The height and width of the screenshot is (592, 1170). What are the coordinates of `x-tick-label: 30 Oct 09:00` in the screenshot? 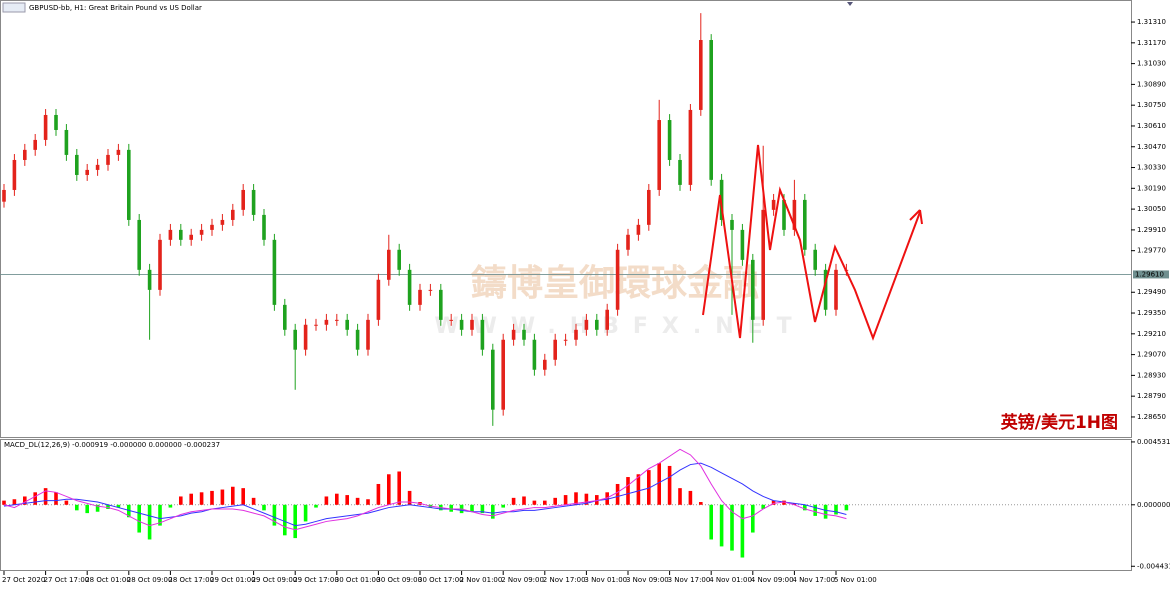 It's located at (399, 580).